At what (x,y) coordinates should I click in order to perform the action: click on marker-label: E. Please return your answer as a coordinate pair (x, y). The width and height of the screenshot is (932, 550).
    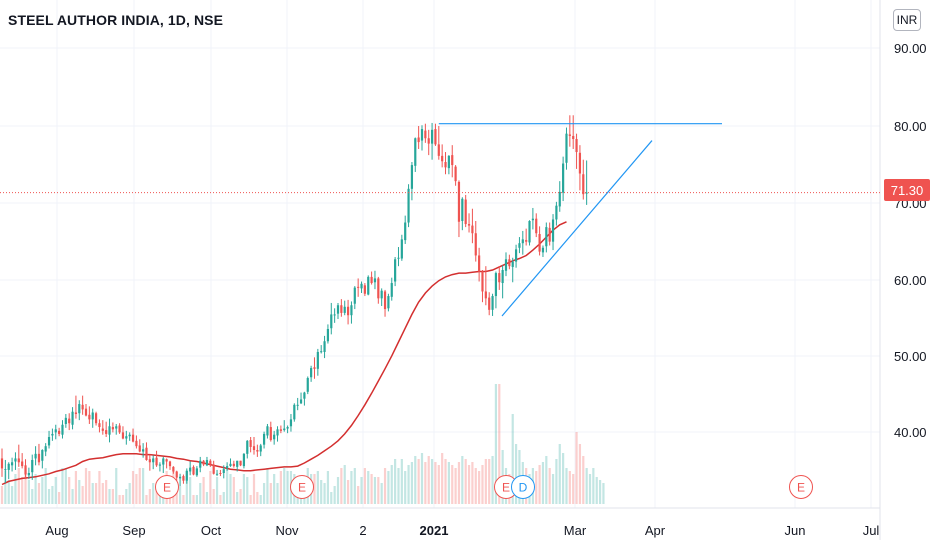
    Looking at the image, I should click on (167, 488).